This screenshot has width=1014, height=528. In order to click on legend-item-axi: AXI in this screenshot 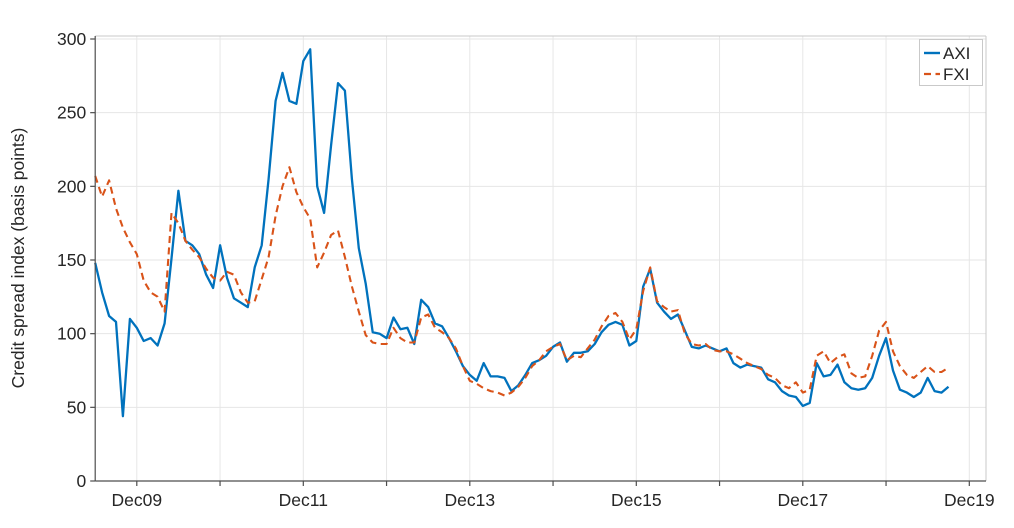, I will do `click(947, 53)`.